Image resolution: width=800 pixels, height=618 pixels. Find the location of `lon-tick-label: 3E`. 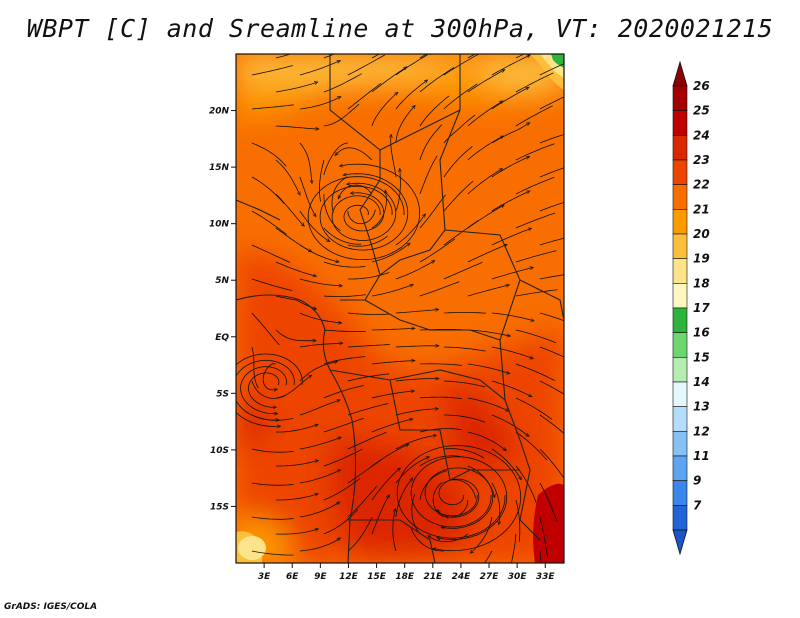

lon-tick-label: 3E is located at coordinates (264, 577).